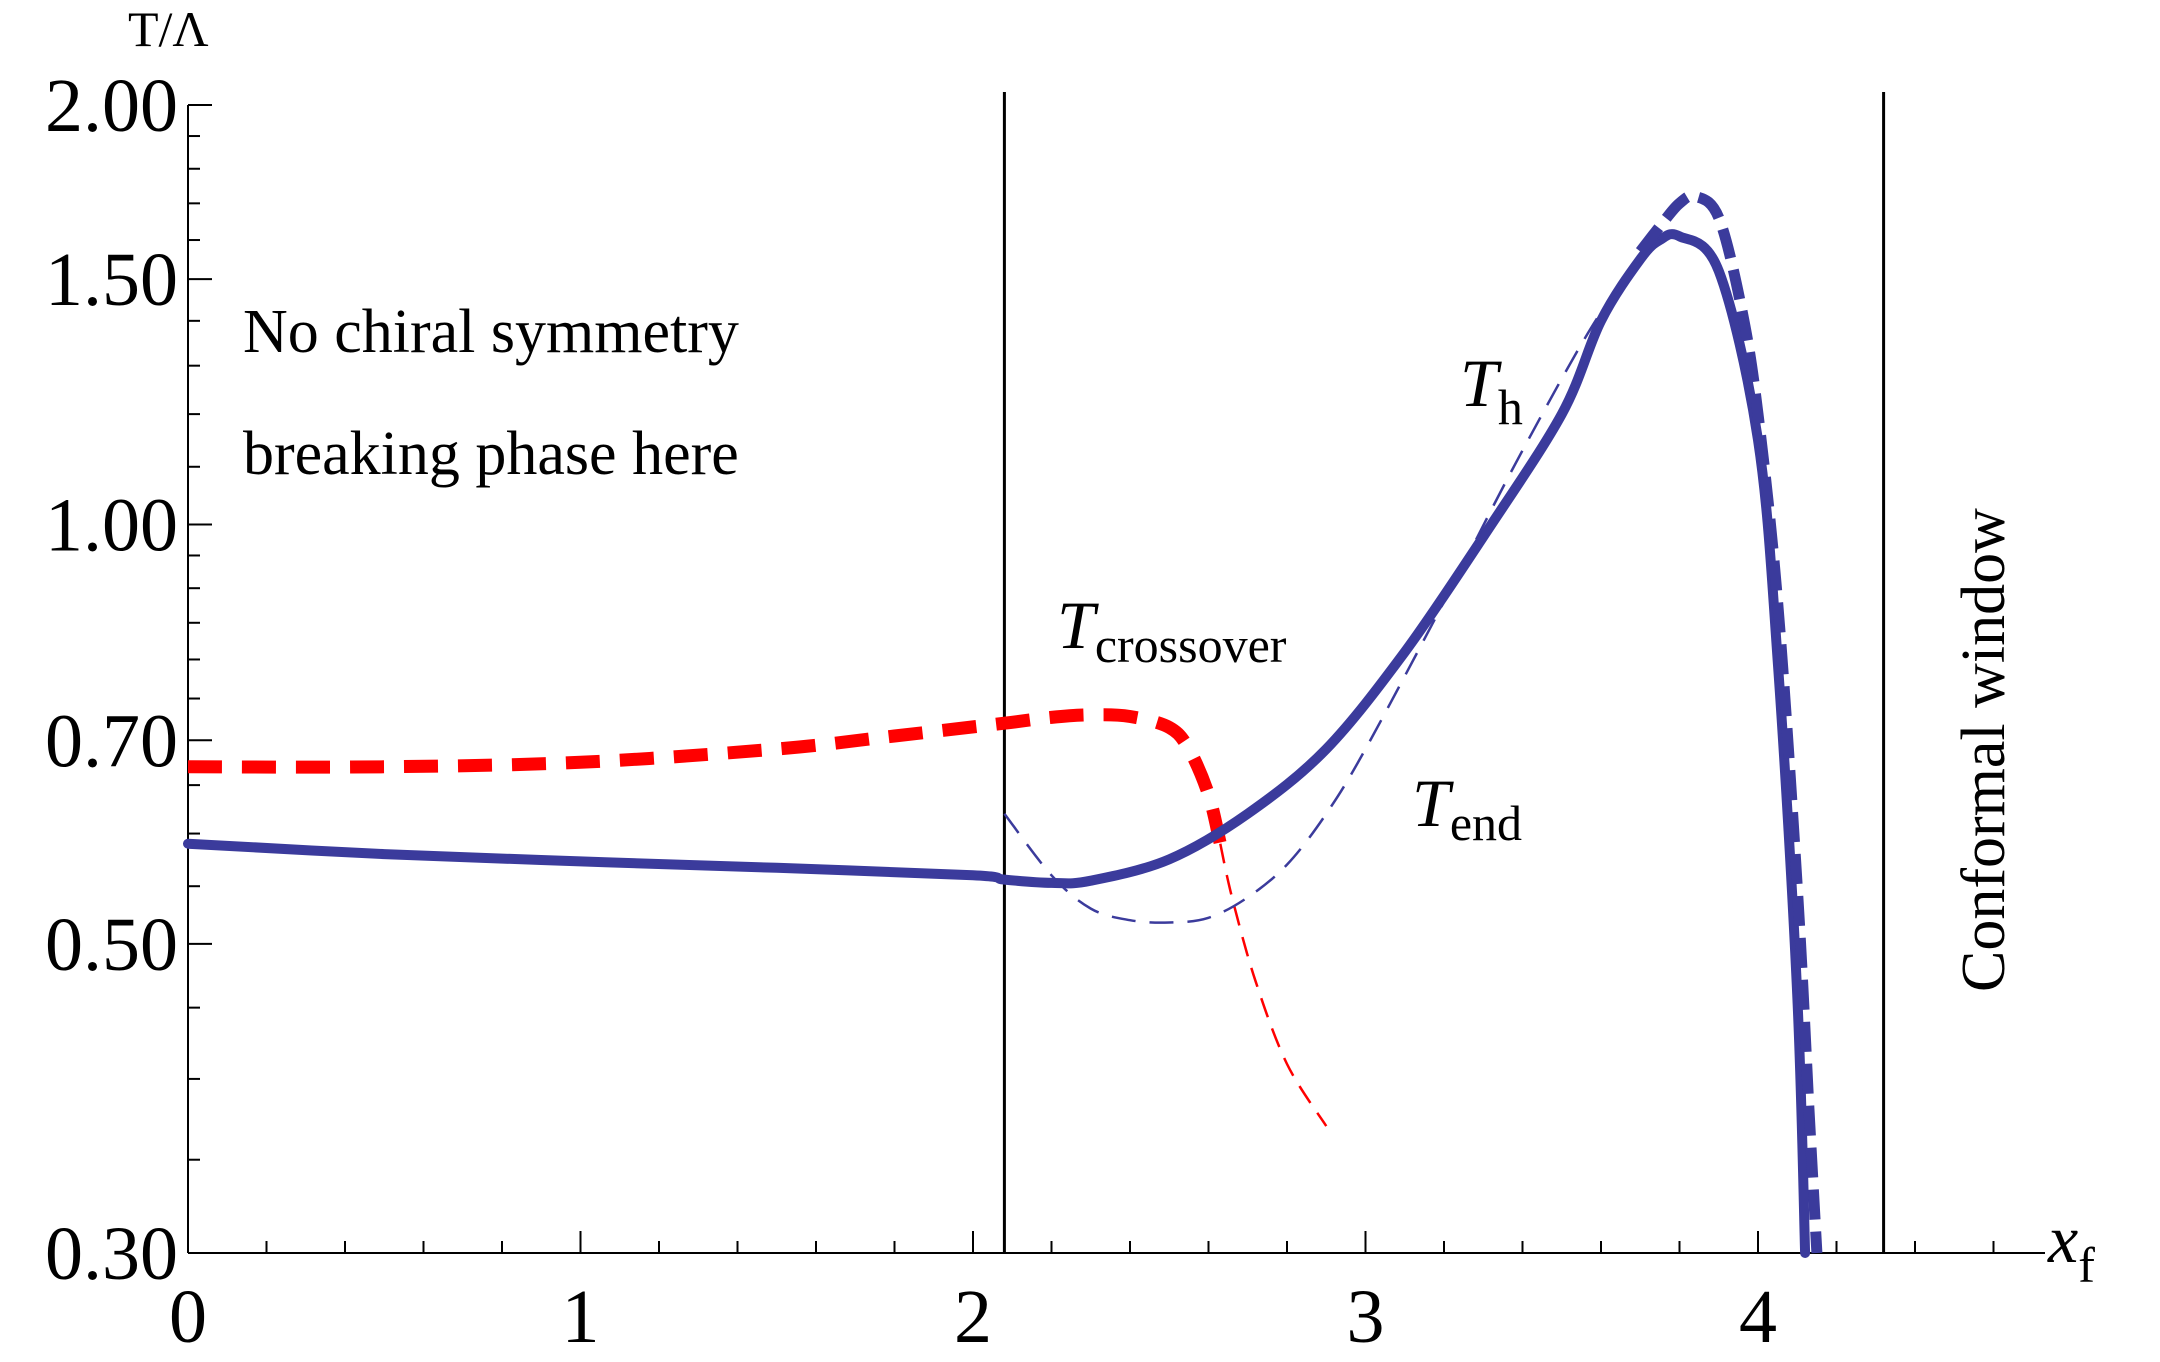  What do you see at coordinates (1172, 630) in the screenshot?
I see `label-t-crossover: Tcrossover` at bounding box center [1172, 630].